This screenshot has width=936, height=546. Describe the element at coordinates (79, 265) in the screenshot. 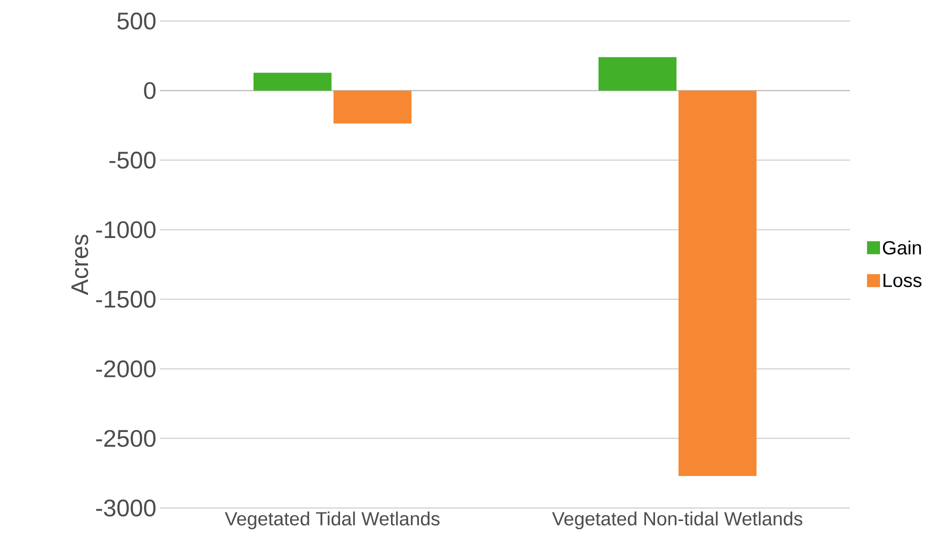

I see `y-axis-title: Acres` at that location.